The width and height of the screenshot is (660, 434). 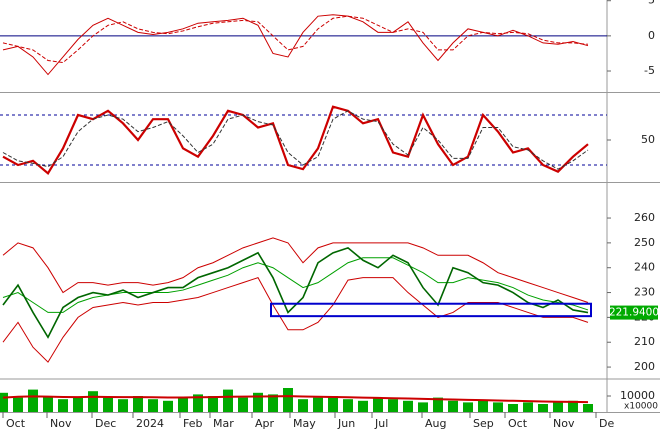 I want to click on x-tick-label: Sep, so click(x=483, y=423).